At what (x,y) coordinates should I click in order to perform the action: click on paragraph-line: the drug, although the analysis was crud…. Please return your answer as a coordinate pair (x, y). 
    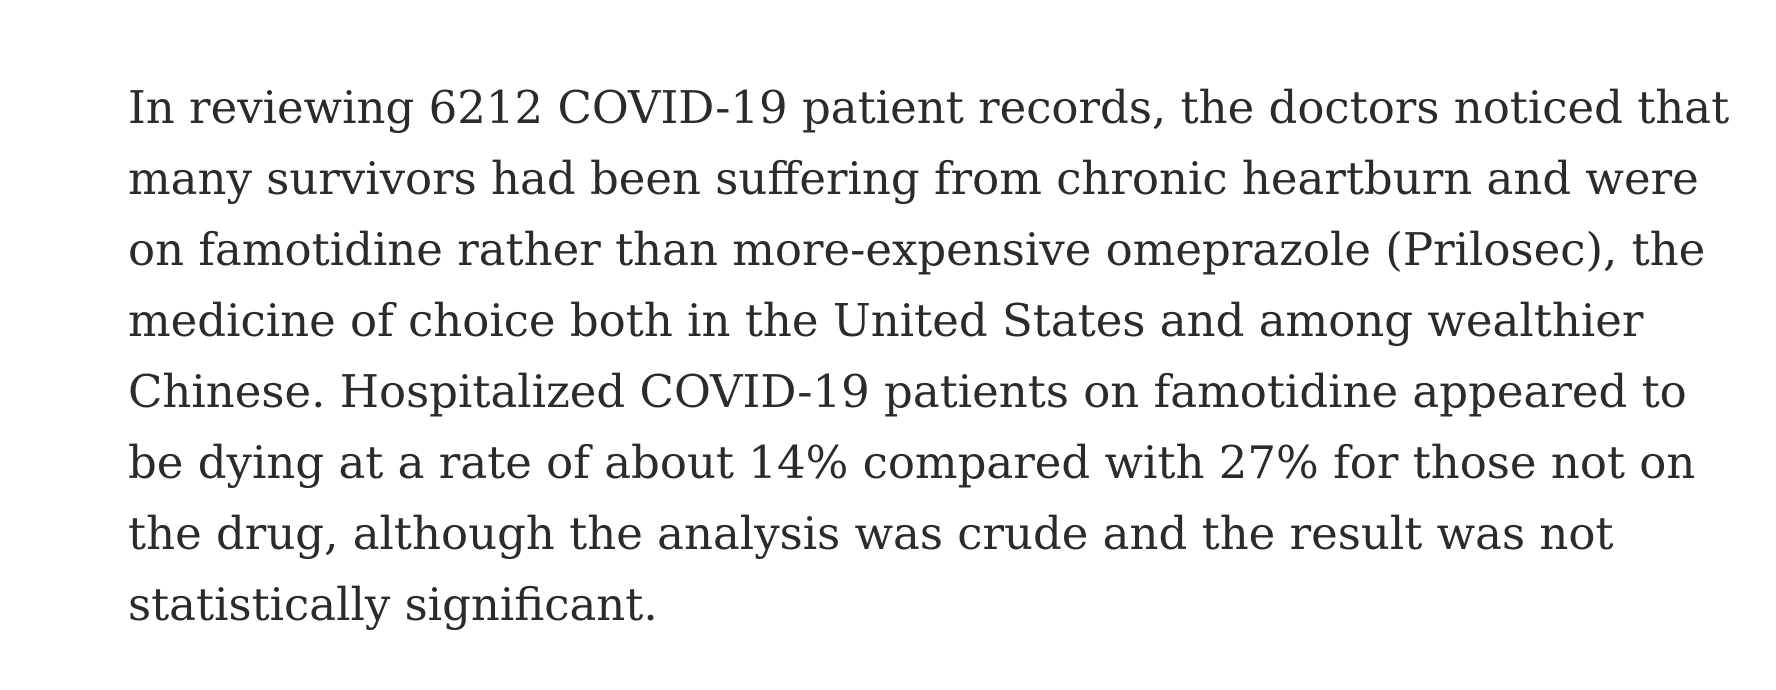
    Looking at the image, I should click on (871, 533).